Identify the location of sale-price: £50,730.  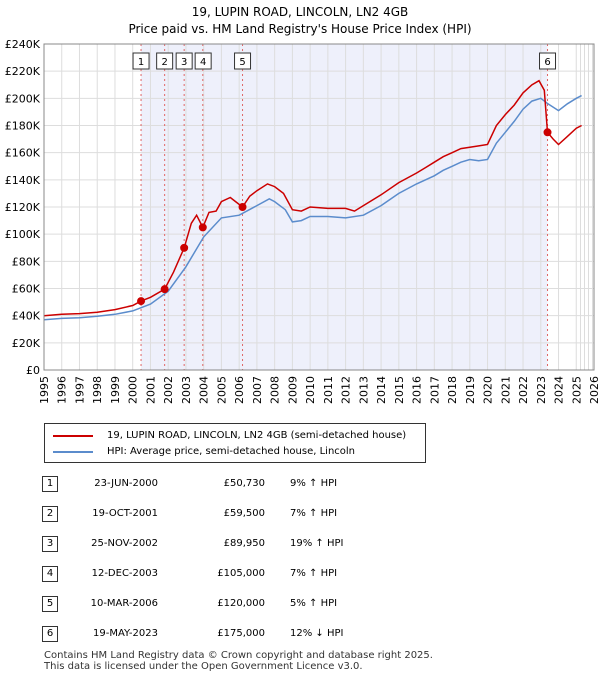
(244, 483).